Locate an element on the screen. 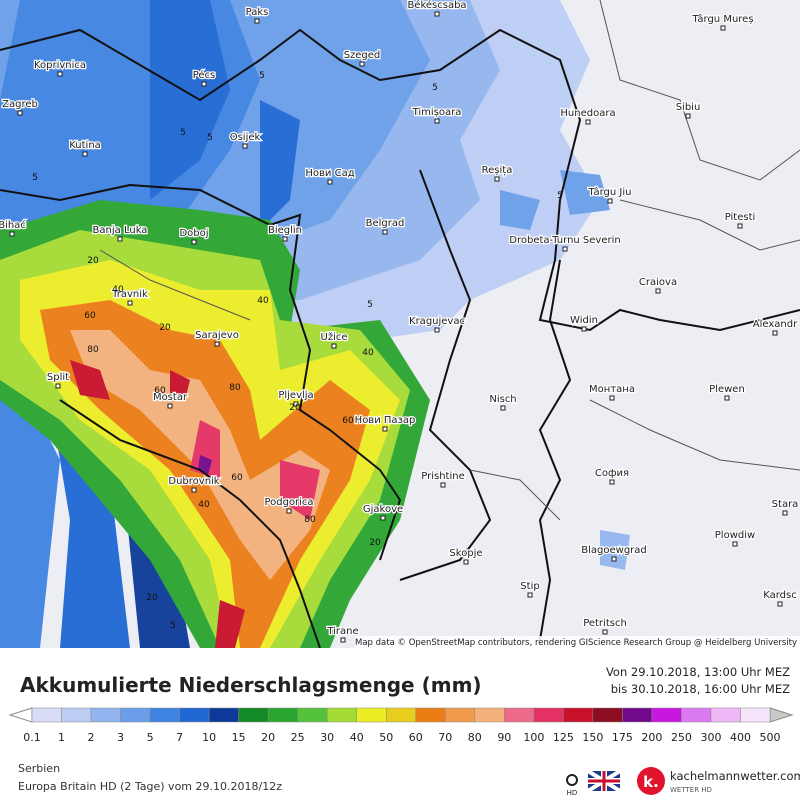  city-label: Kragujevac is located at coordinates (437, 321).